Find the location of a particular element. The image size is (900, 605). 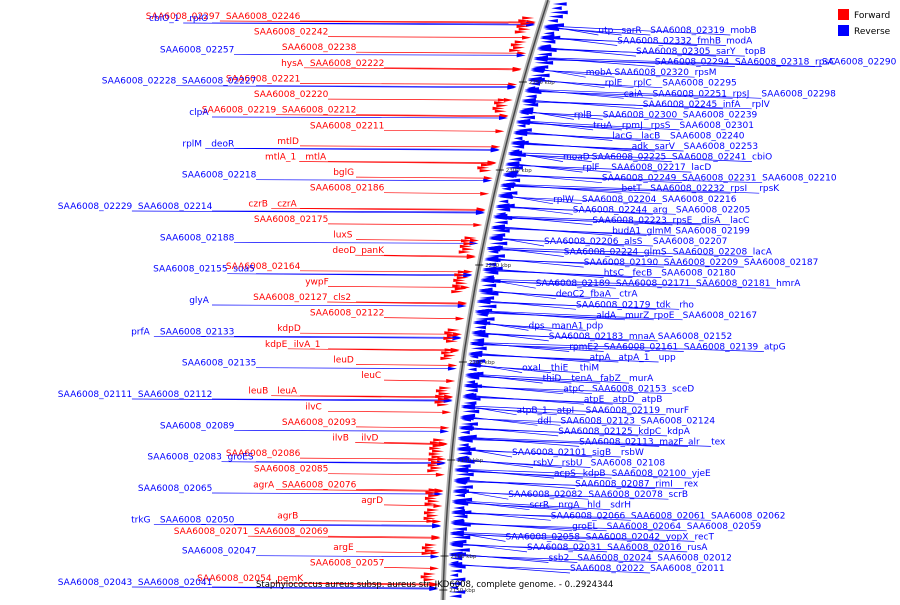

forward-label-cls2: cls2 is located at coordinates (342, 298).